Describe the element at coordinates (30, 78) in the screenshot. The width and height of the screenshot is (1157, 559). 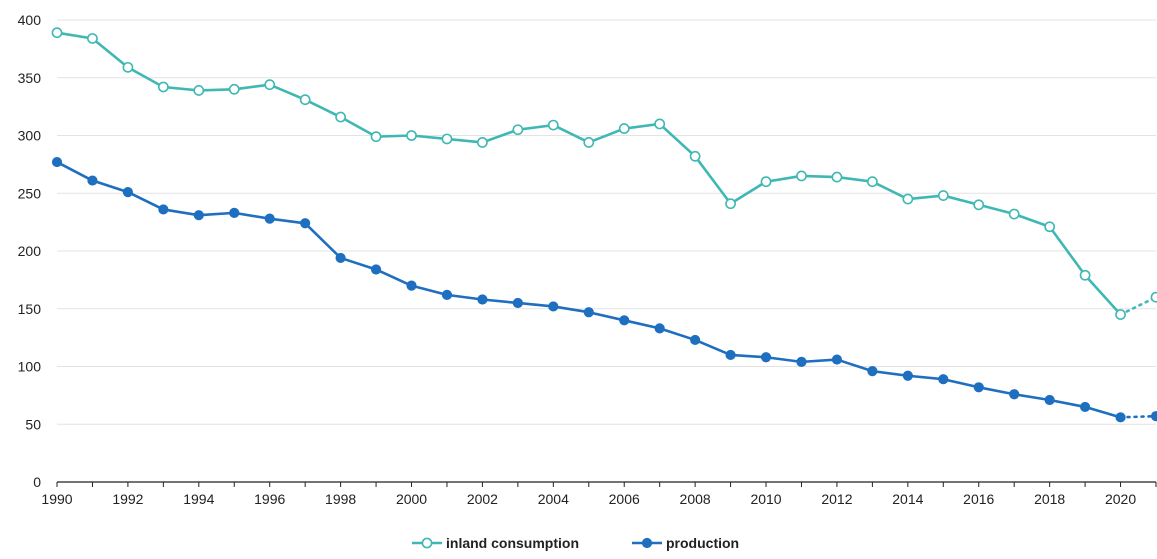
I see `y-tick-label: 350` at that location.